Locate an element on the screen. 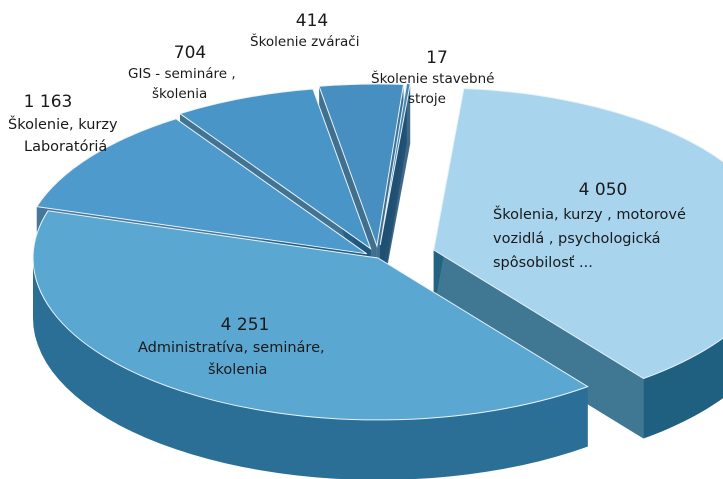  slice-category-label: stroje is located at coordinates (427, 99).